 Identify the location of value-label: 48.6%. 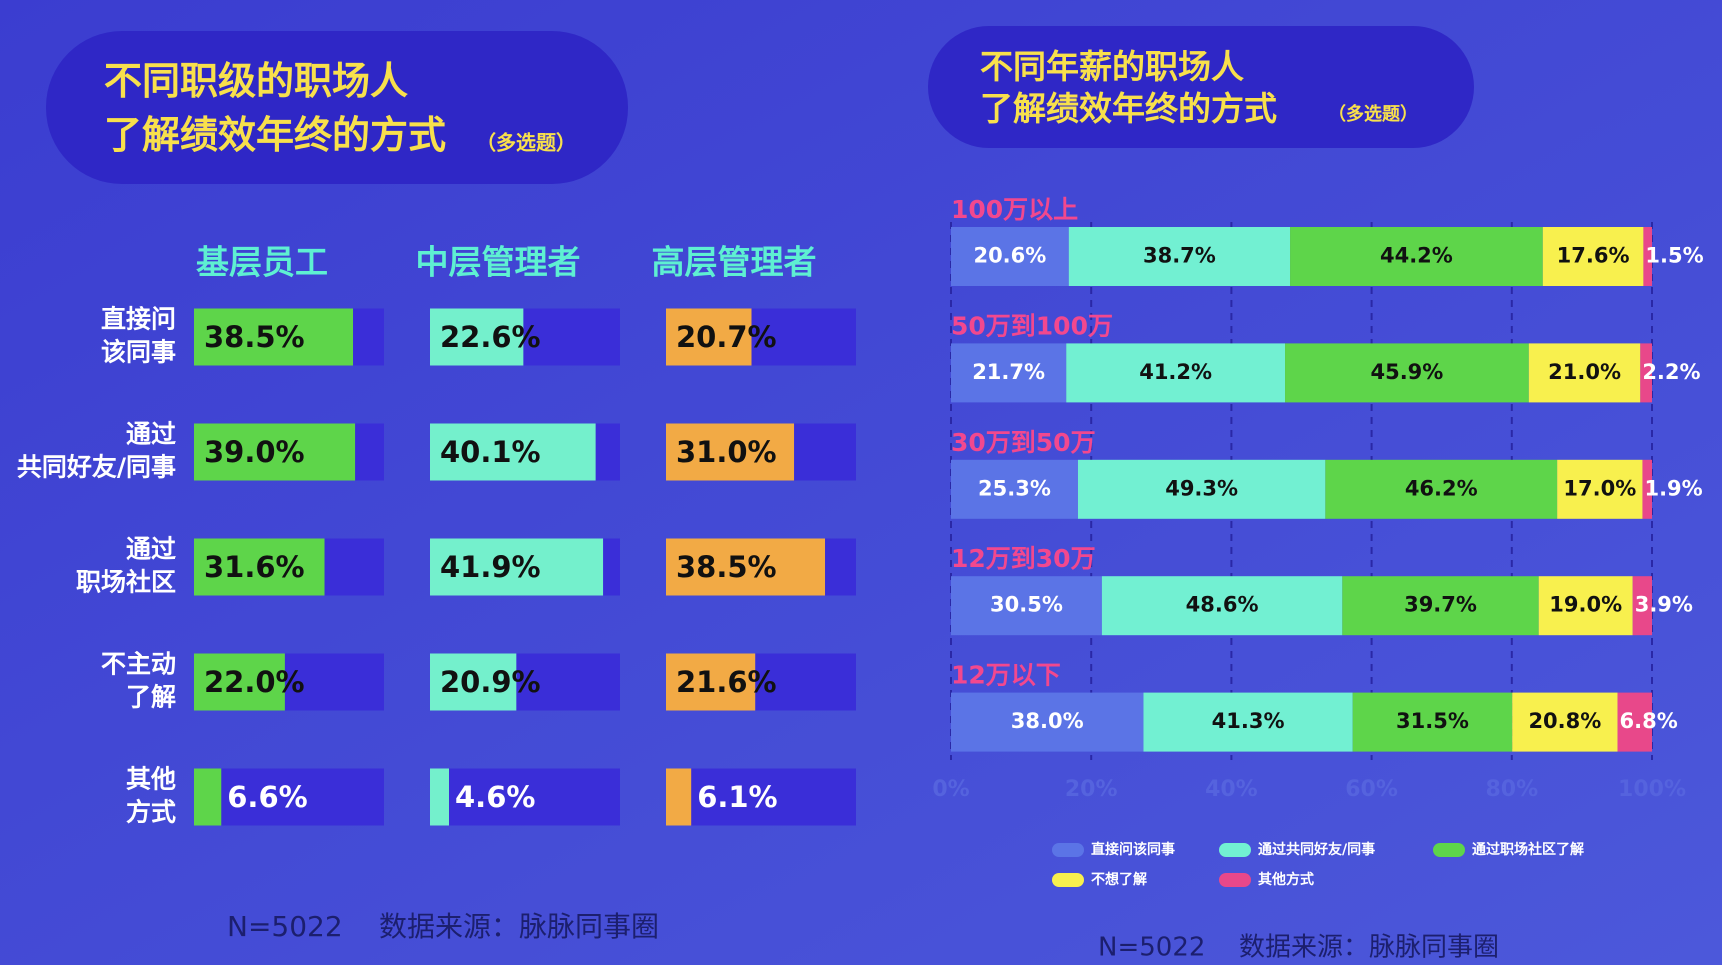
(1222, 605).